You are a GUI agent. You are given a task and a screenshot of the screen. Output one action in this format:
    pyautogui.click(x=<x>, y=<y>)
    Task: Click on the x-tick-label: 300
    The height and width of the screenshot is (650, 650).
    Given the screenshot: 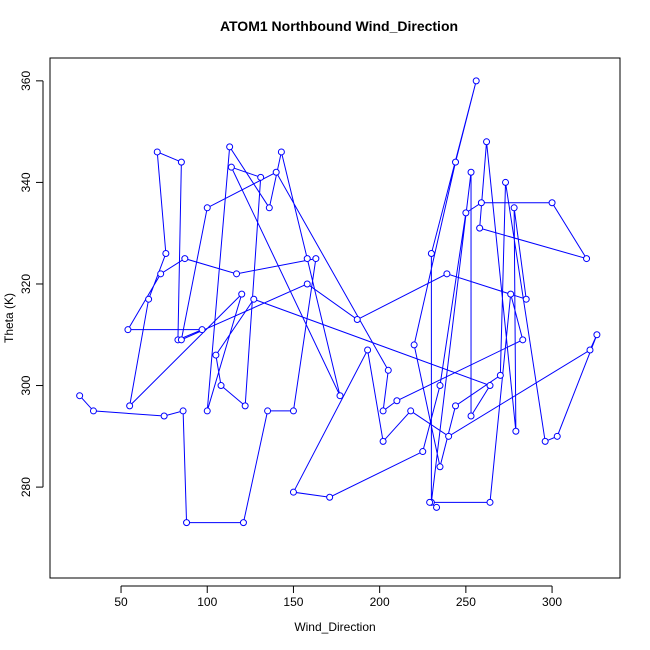 What is the action you would take?
    pyautogui.click(x=552, y=602)
    